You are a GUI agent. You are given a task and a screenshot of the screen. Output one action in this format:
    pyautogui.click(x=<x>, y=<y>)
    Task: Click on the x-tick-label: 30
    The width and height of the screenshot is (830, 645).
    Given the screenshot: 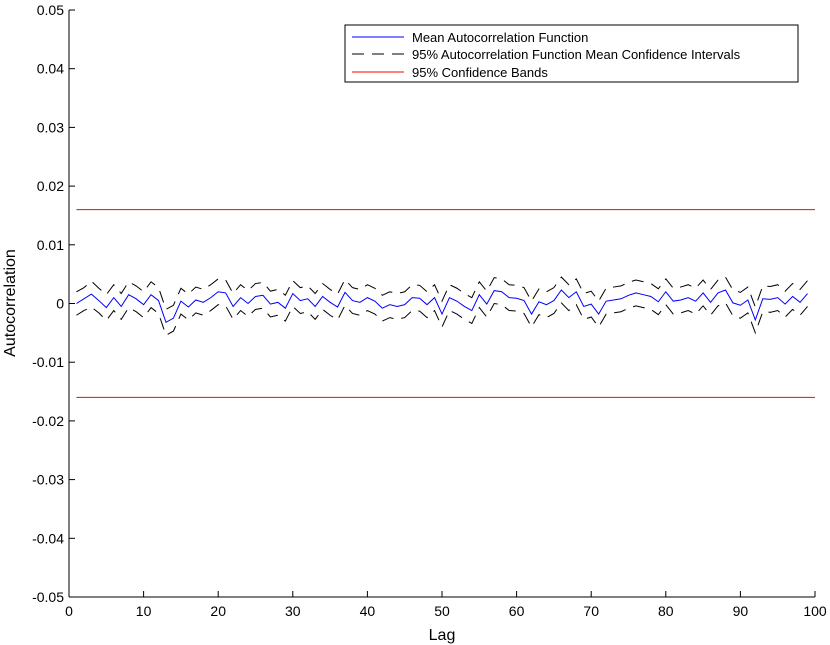 What is the action you would take?
    pyautogui.click(x=293, y=611)
    